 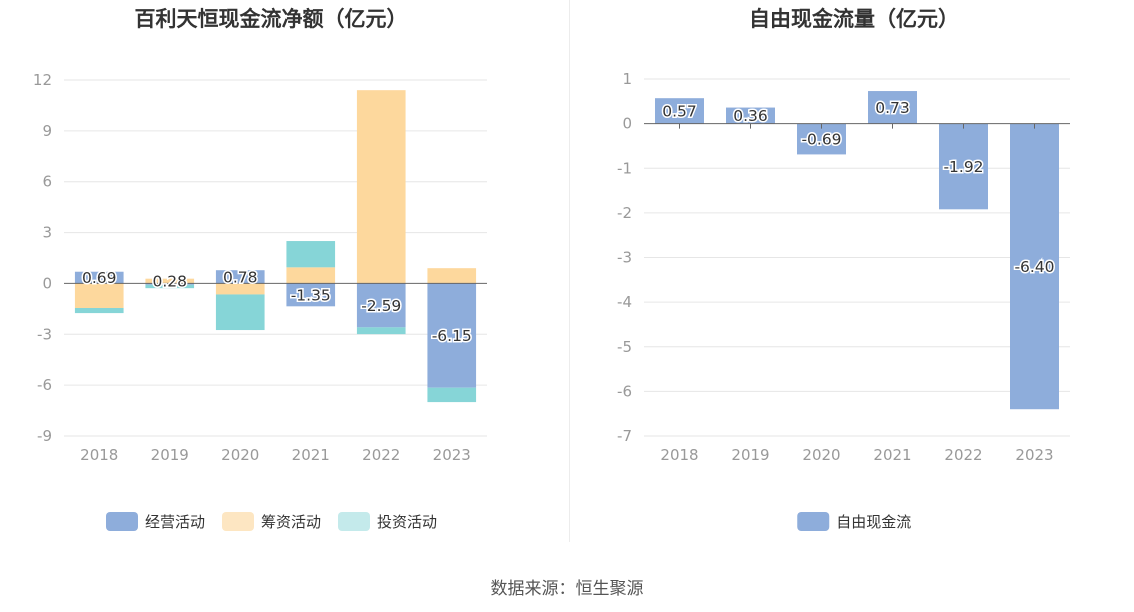 What do you see at coordinates (624, 347) in the screenshot?
I see `y-tick-label: -5` at bounding box center [624, 347].